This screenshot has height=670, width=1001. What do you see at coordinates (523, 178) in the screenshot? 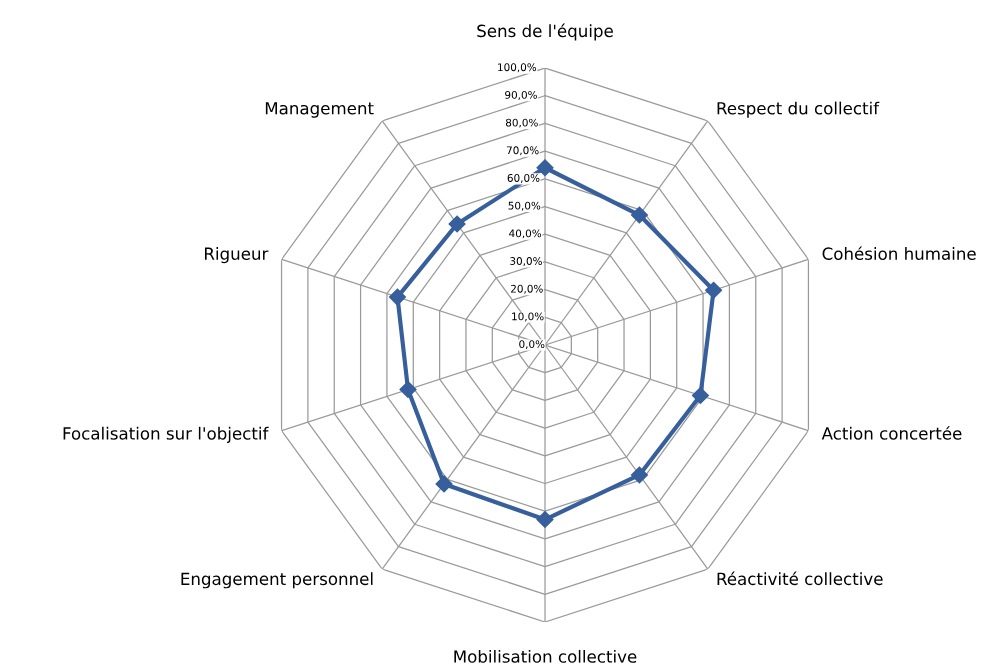
I see `y-tick-label: 60,0%` at bounding box center [523, 178].